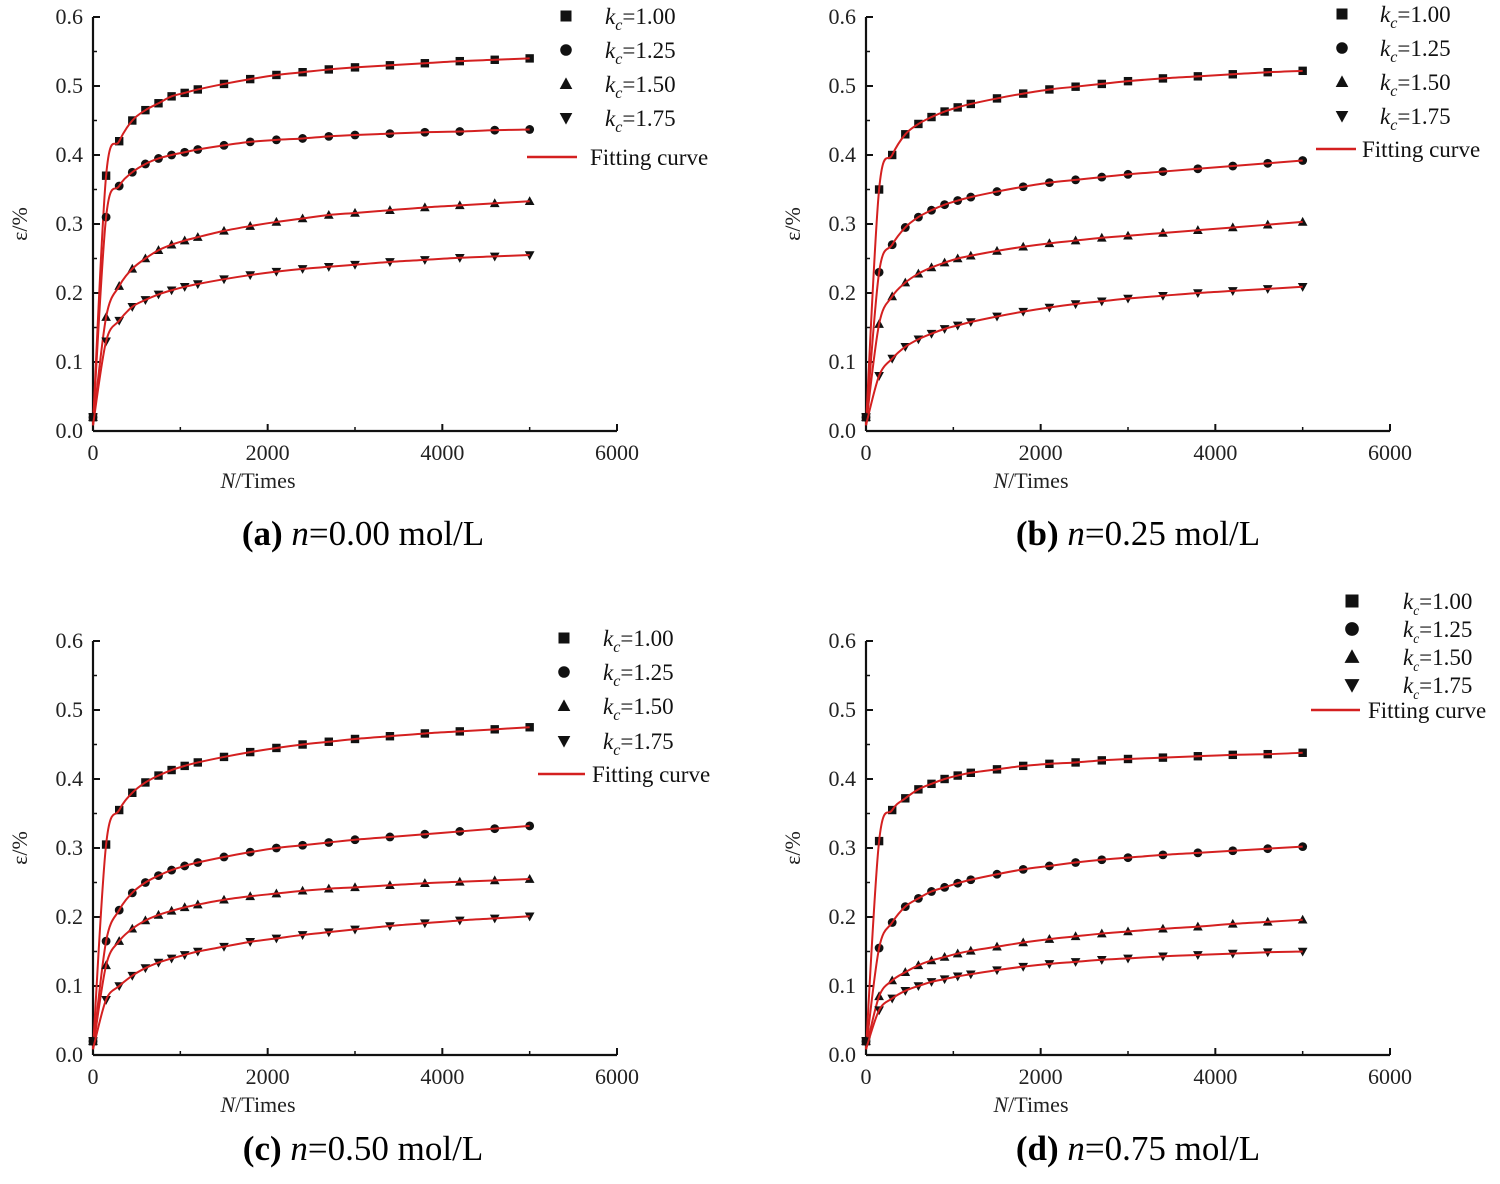  I want to click on legend-label: kc=1.75, so click(1437, 687).